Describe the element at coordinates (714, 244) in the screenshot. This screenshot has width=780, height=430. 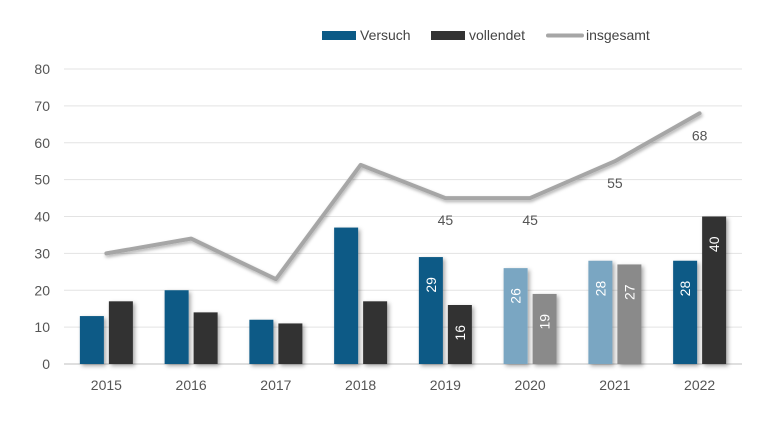
I see `bar-data-label: 40` at that location.